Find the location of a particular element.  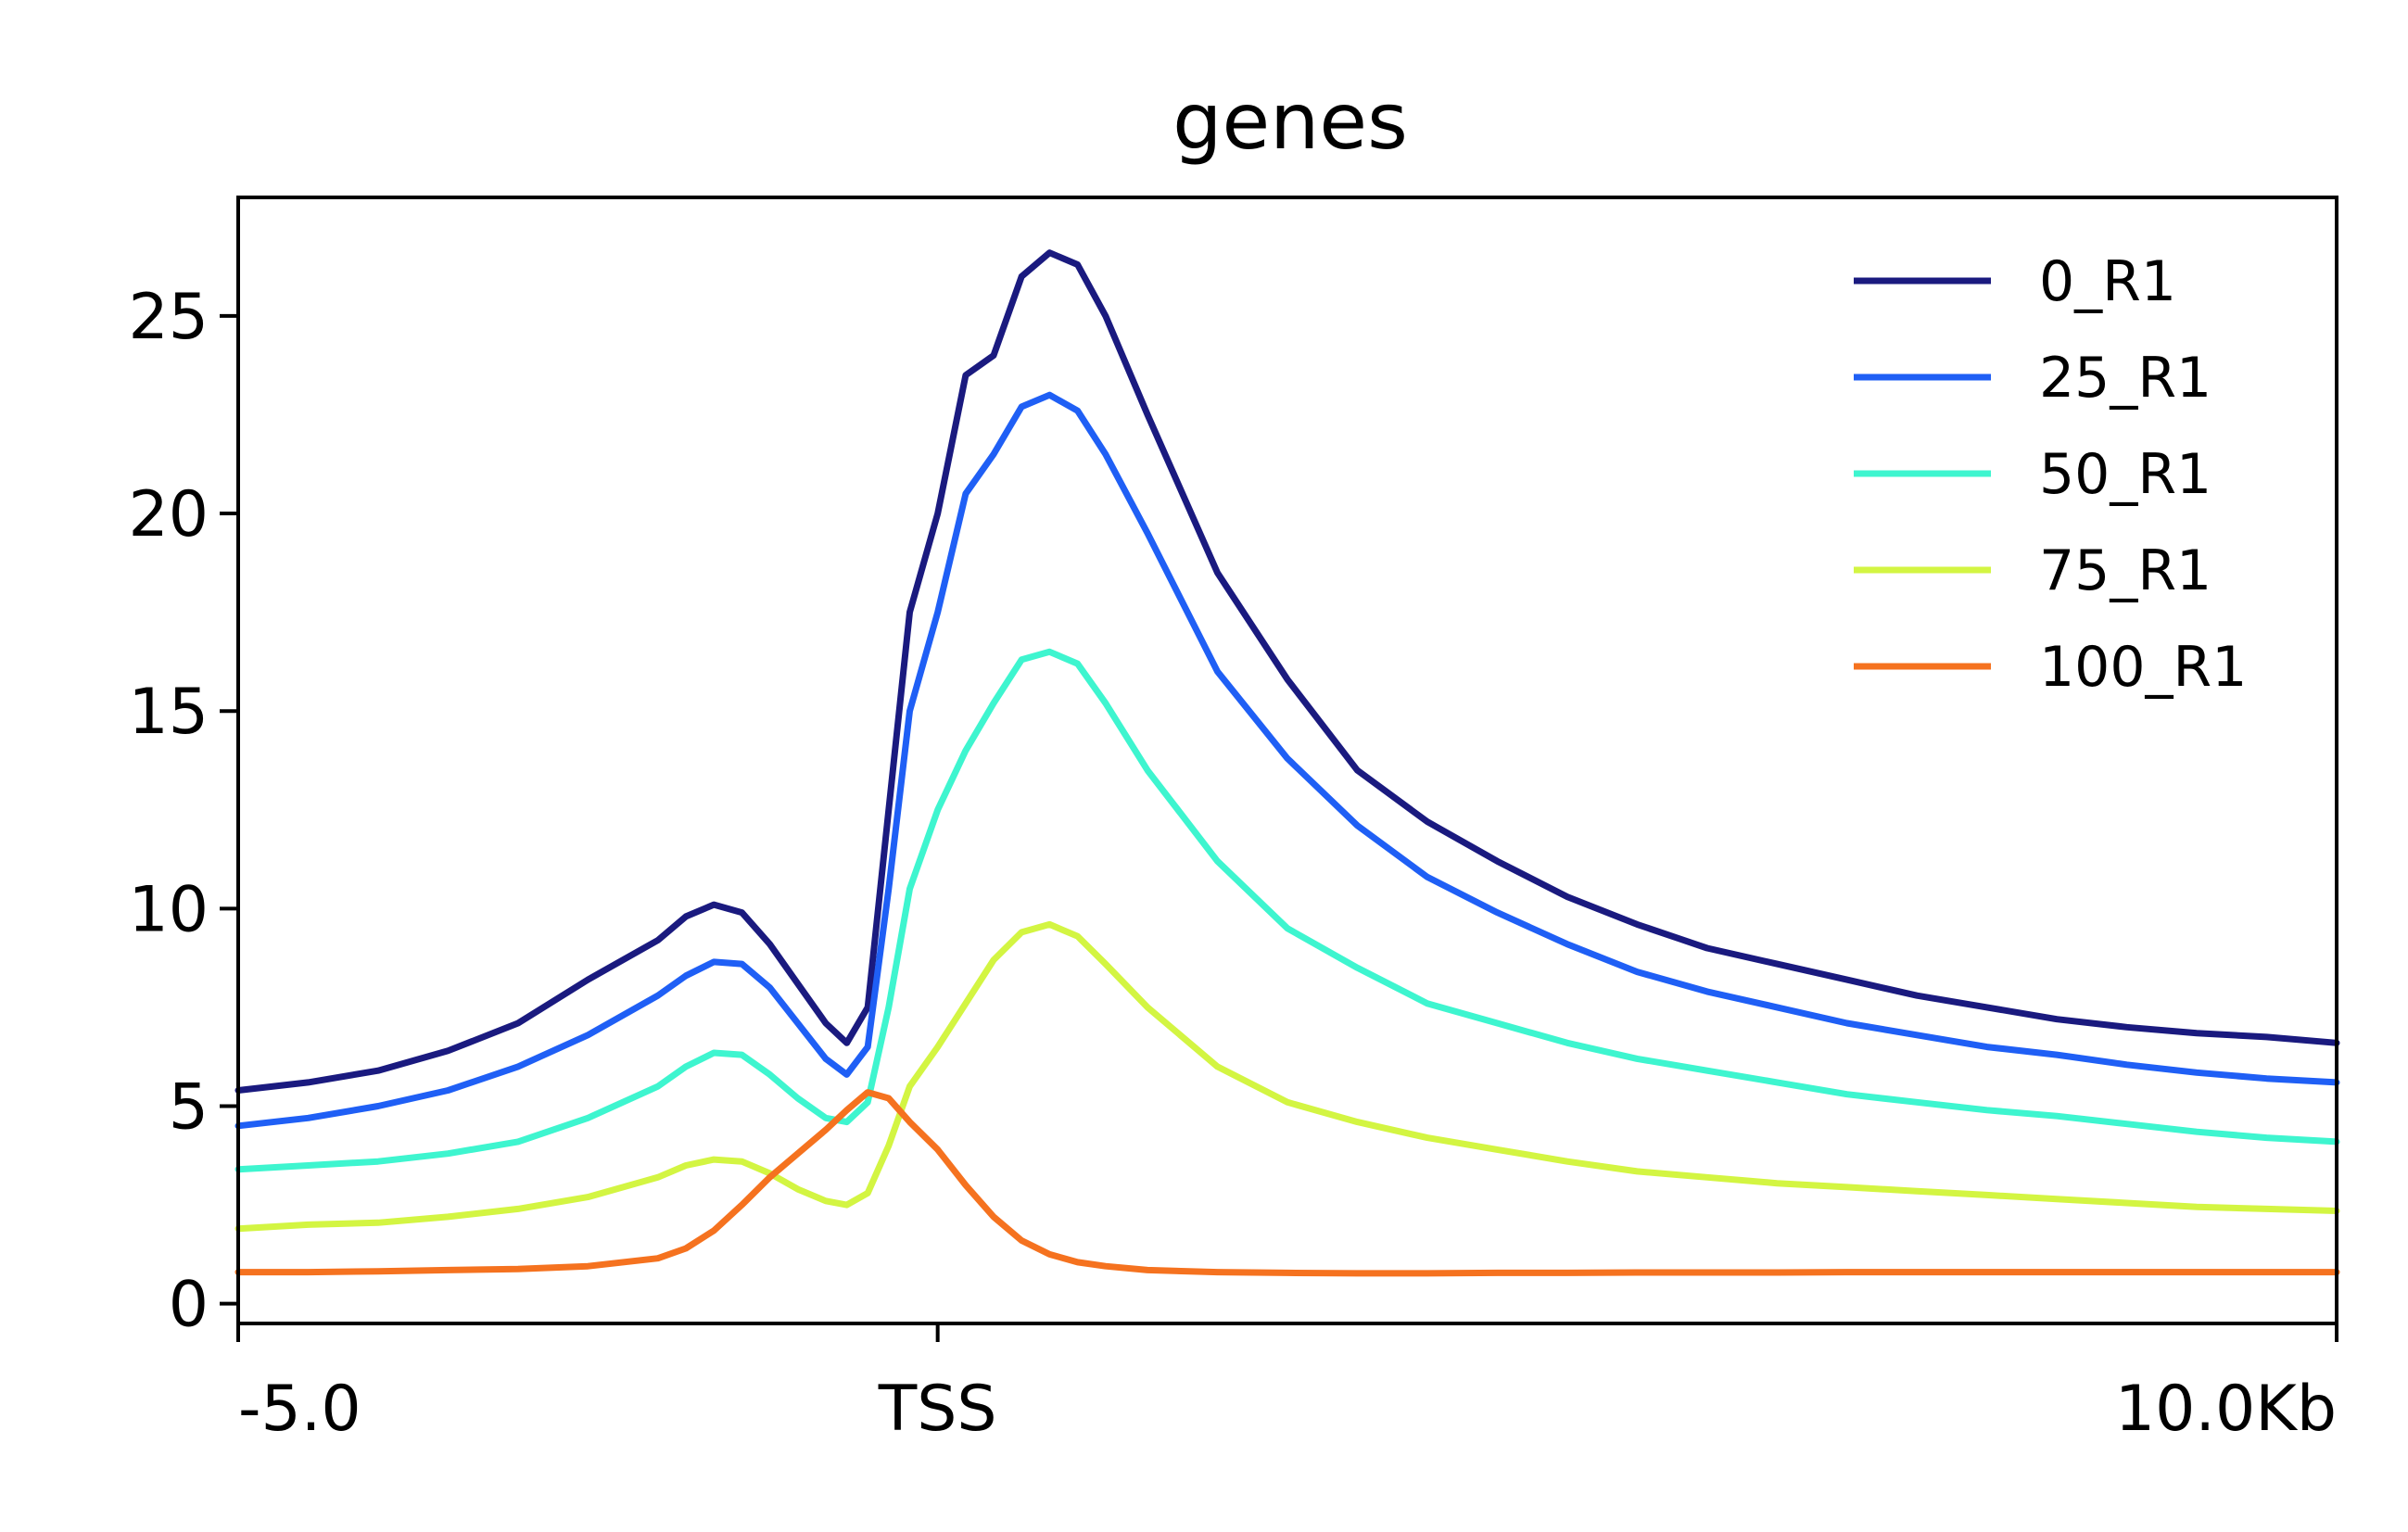

x-tick-label: TSS is located at coordinates (937, 1409).